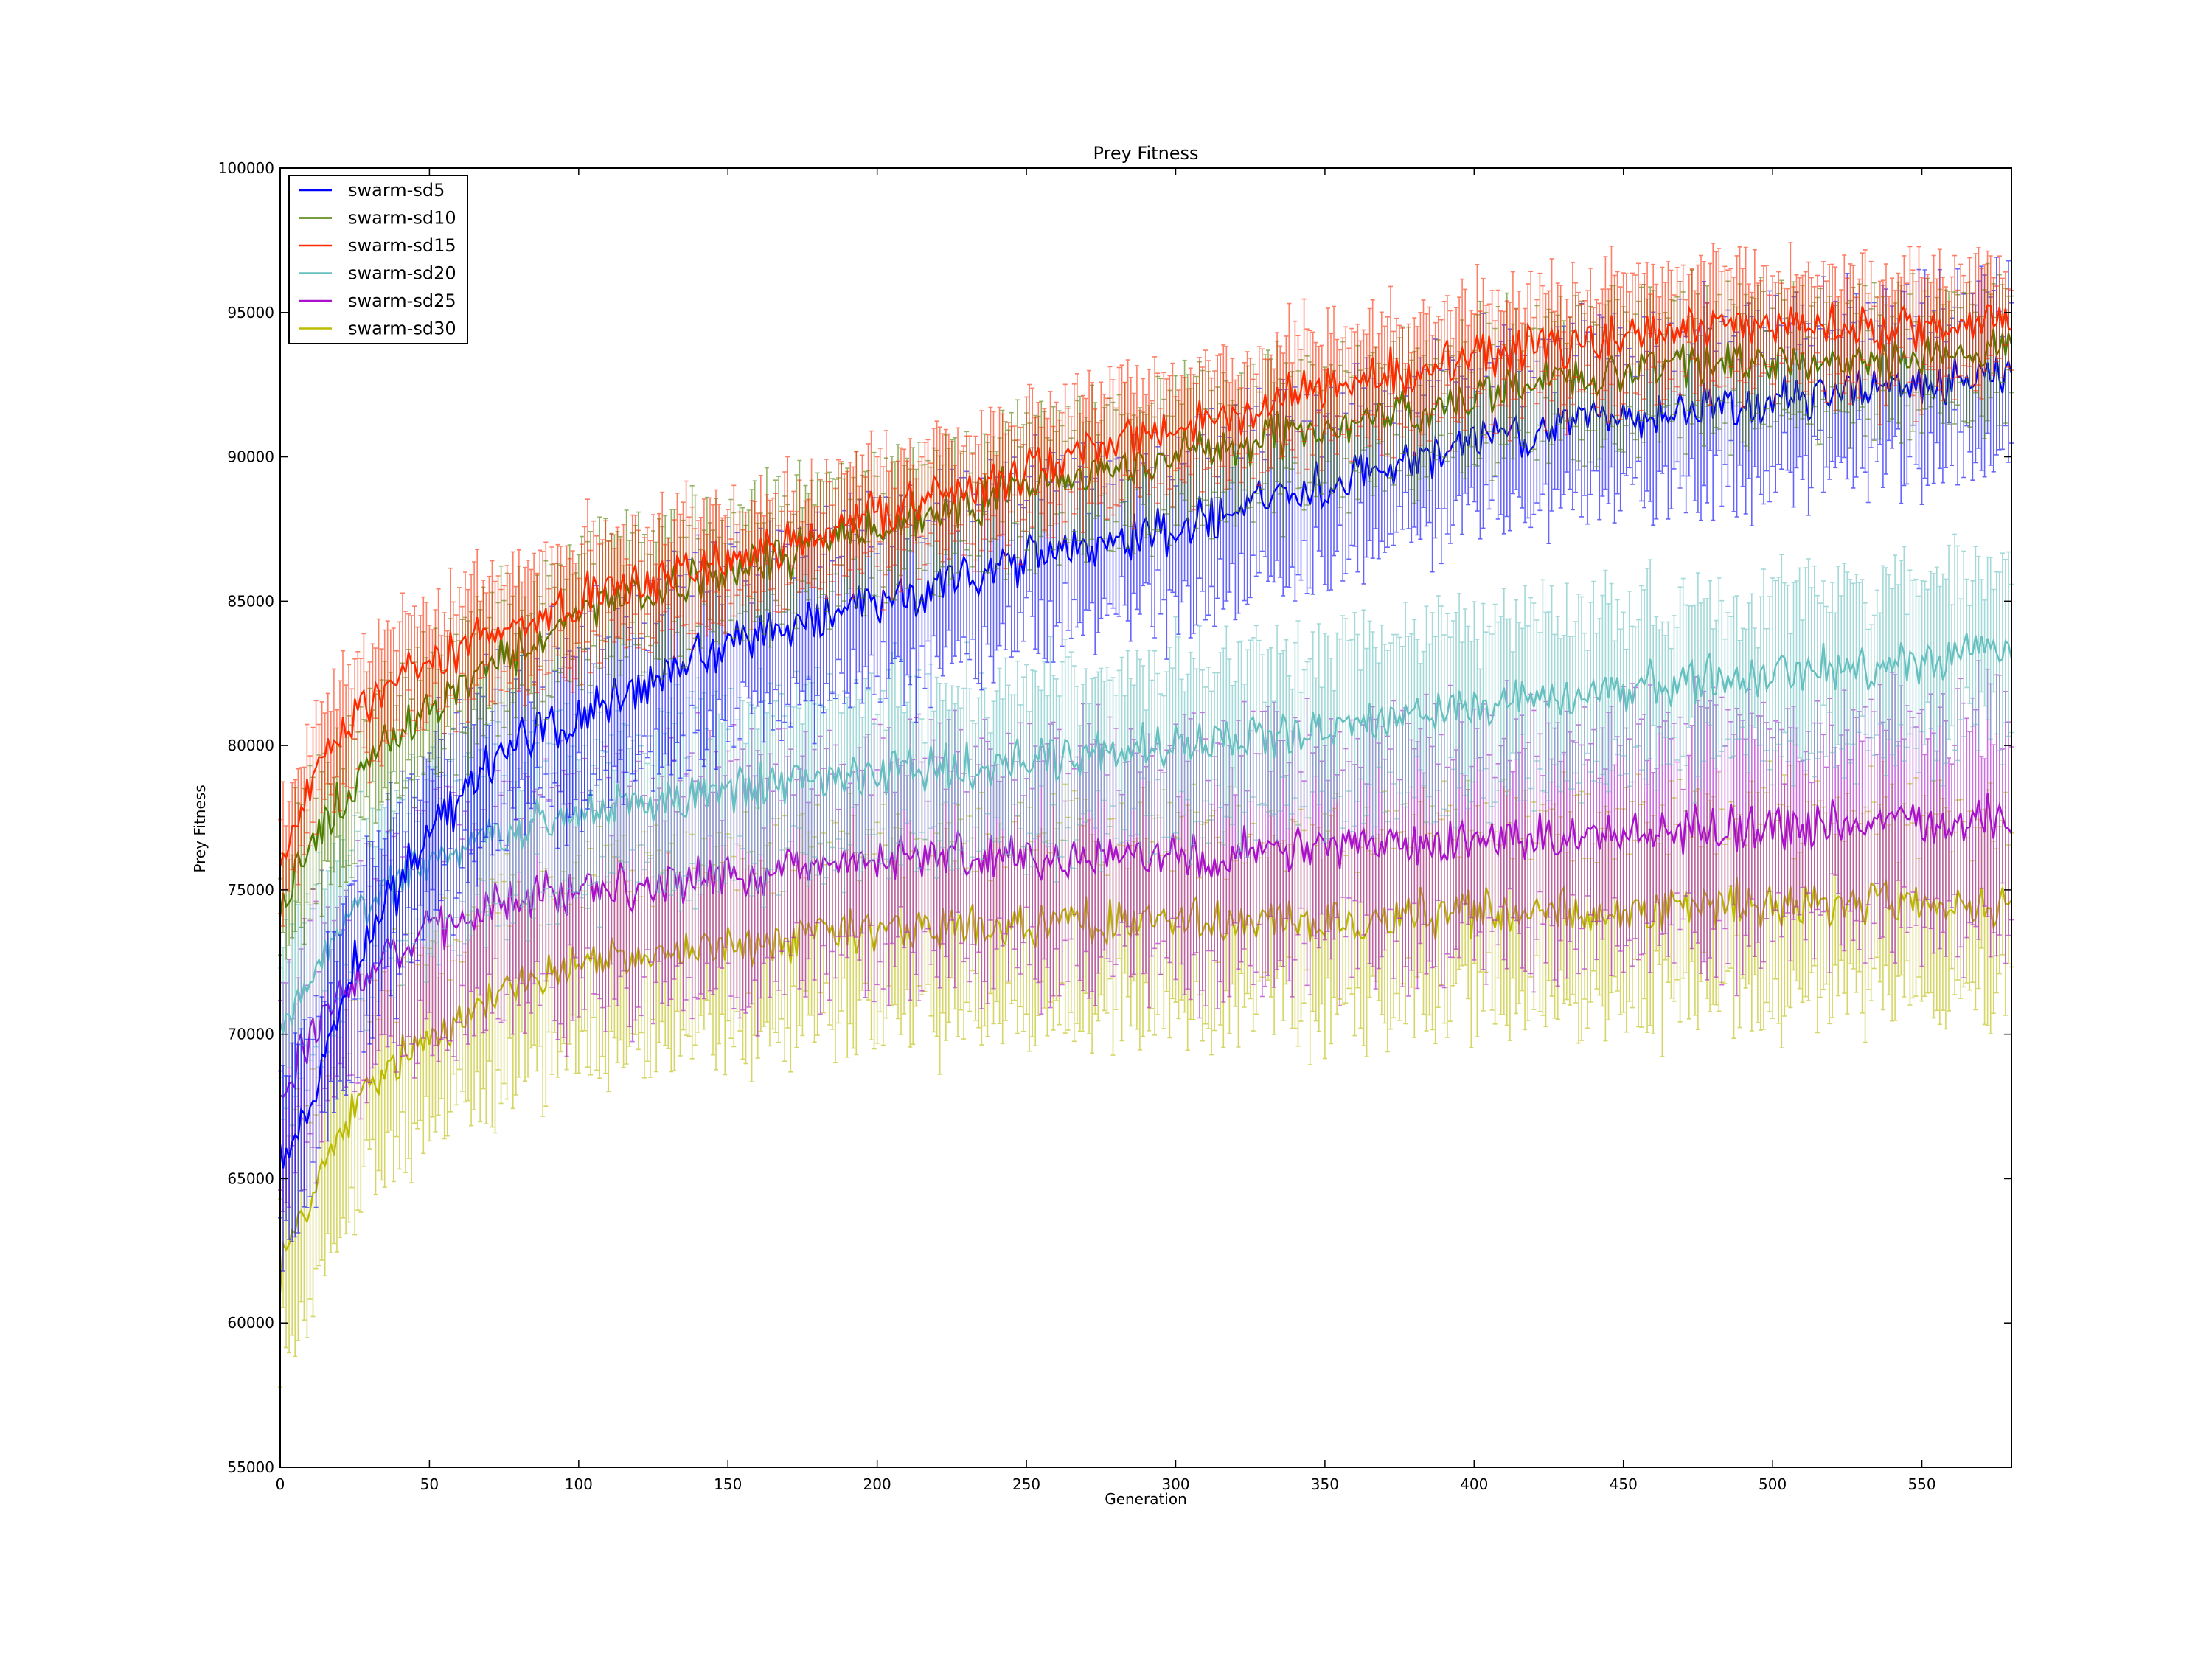  What do you see at coordinates (1146, 946) in the screenshot?
I see `series-line-swarm-sd25` at bounding box center [1146, 946].